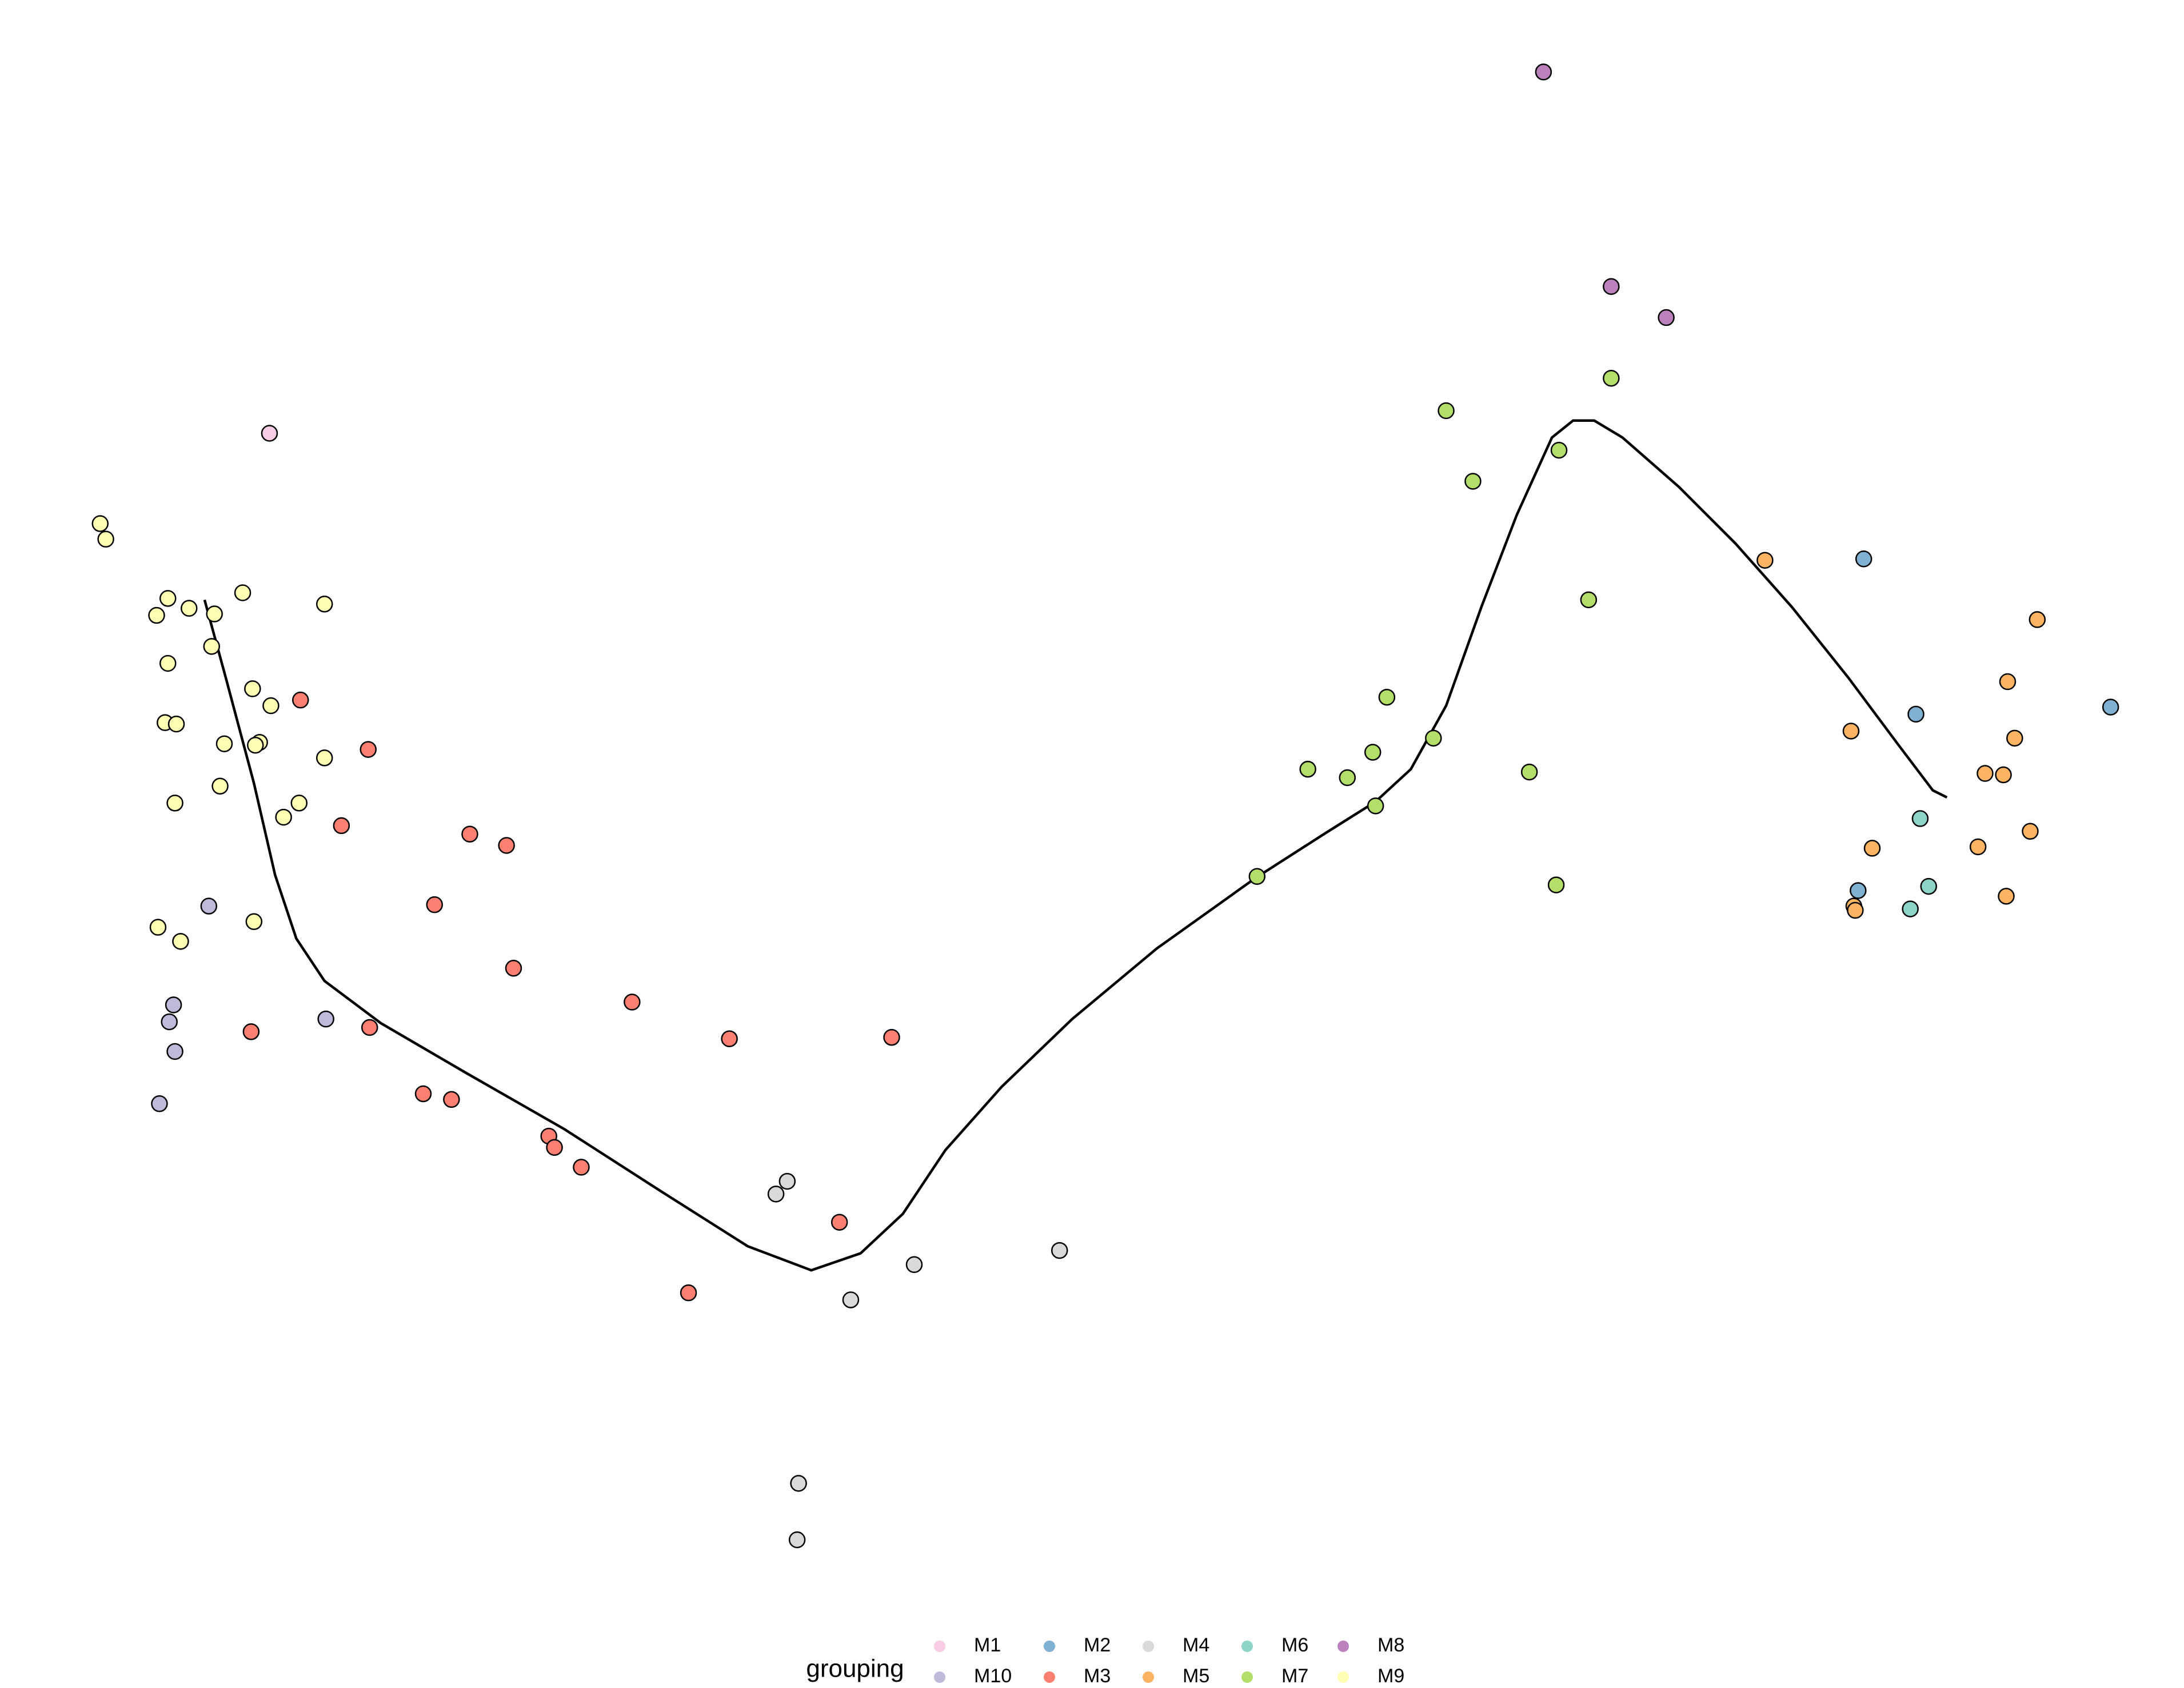  I want to click on legend-label: M9, so click(1391, 1676).